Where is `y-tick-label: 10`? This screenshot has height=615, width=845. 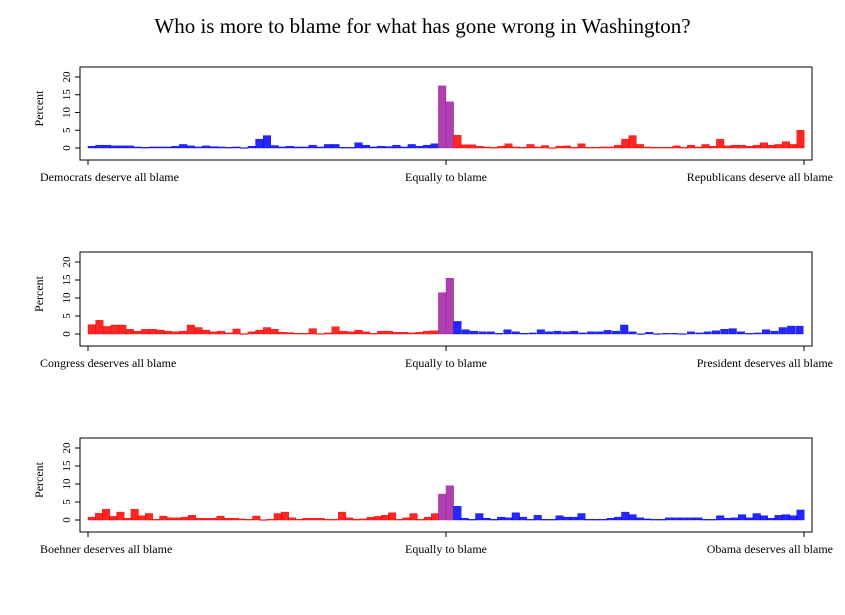
y-tick-label: 10 is located at coordinates (67, 113).